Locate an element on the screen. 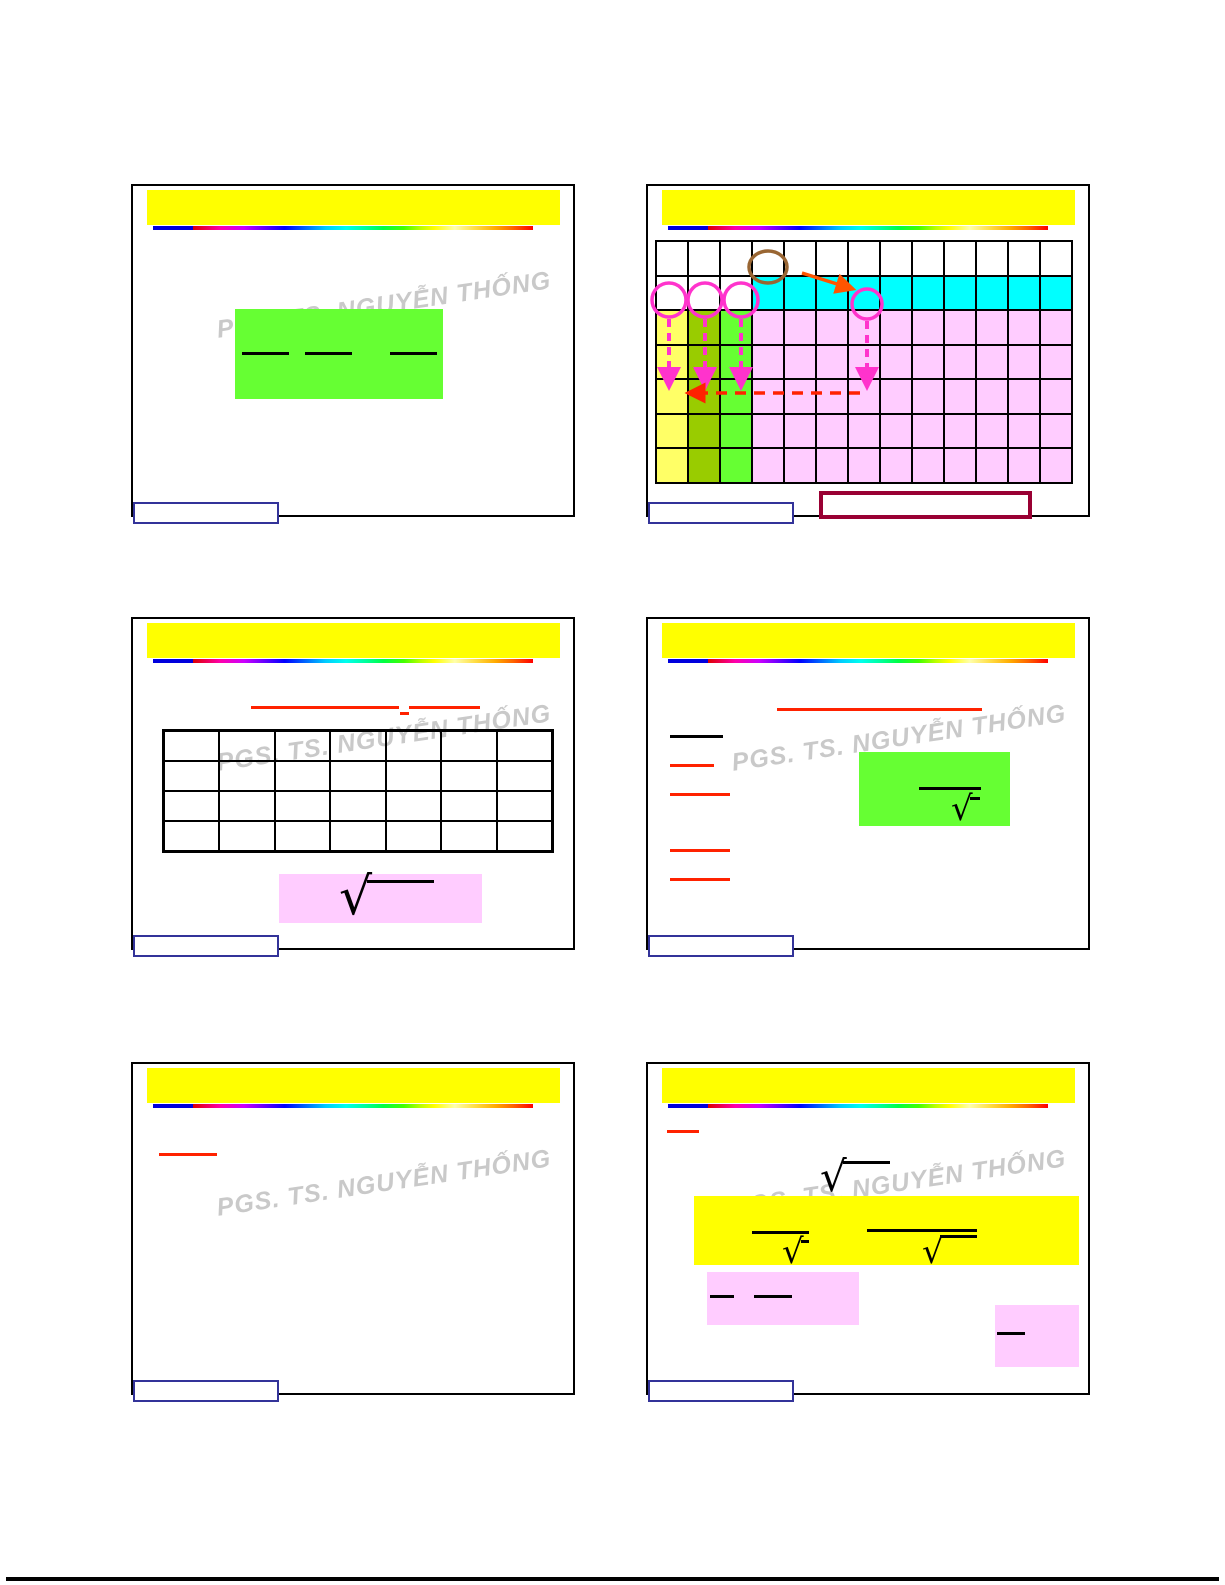 The image size is (1225, 1585). yellow-highlight-box: √ √ is located at coordinates (886, 1232).